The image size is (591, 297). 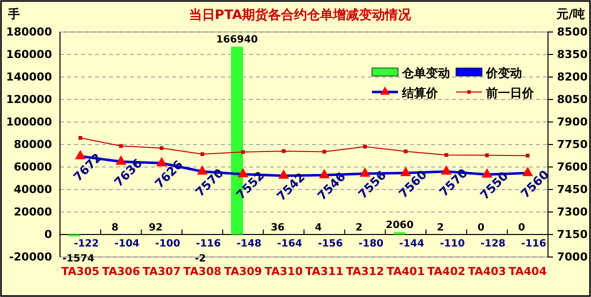 What do you see at coordinates (411, 244) in the screenshot?
I see `data-label: -144` at bounding box center [411, 244].